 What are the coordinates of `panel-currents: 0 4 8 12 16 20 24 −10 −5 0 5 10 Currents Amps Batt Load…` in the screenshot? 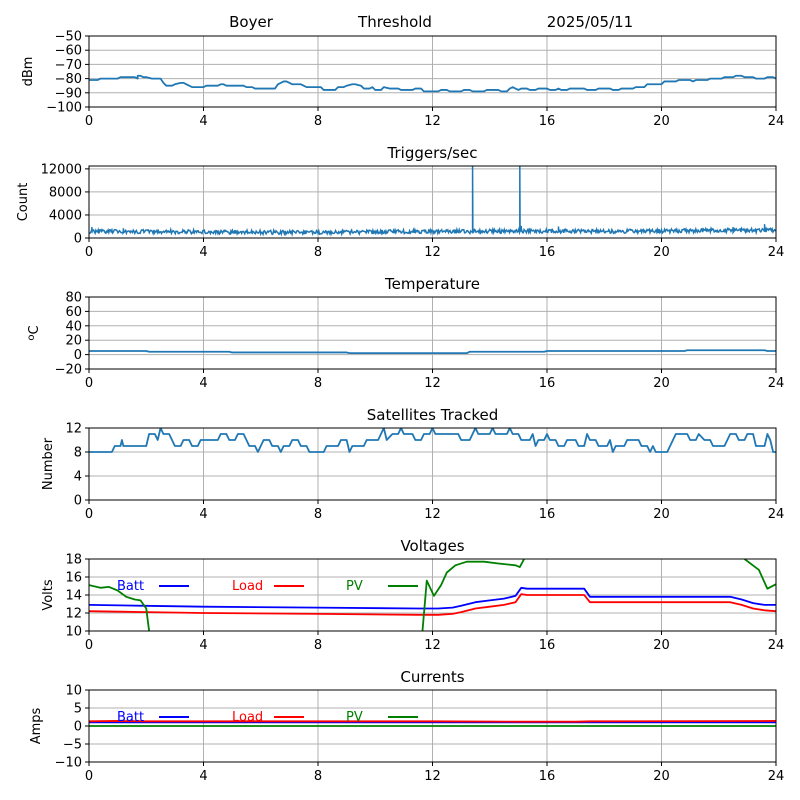 It's located at (406, 726).